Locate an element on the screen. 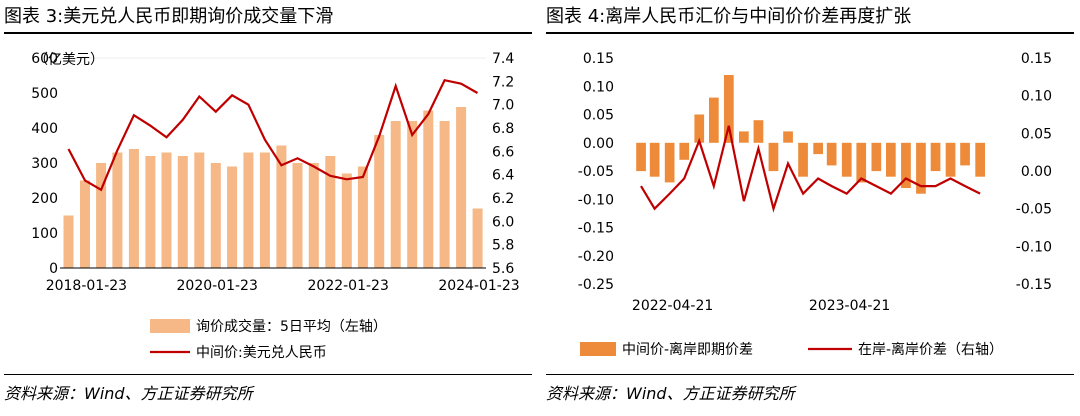 This screenshot has height=416, width=1080. y-tick-left: 0.00 is located at coordinates (598, 144).